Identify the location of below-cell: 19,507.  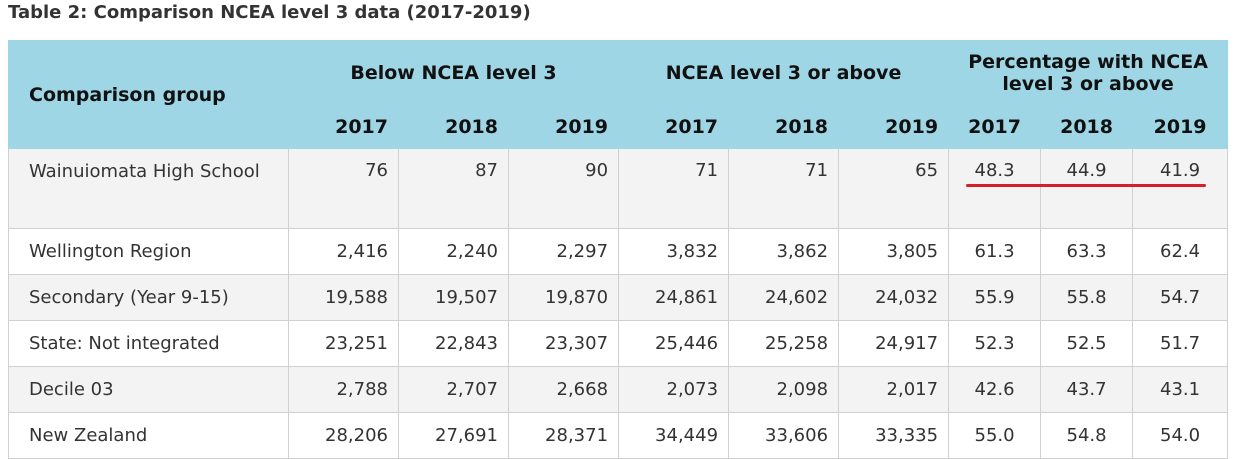
(453, 297).